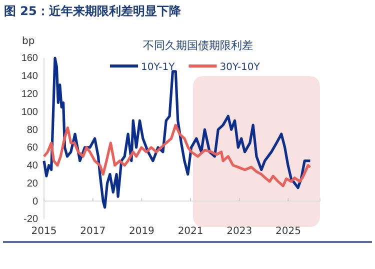 This screenshot has width=375, height=269. Describe the element at coordinates (44, 231) in the screenshot. I see `x-tick-label: 2015` at that location.